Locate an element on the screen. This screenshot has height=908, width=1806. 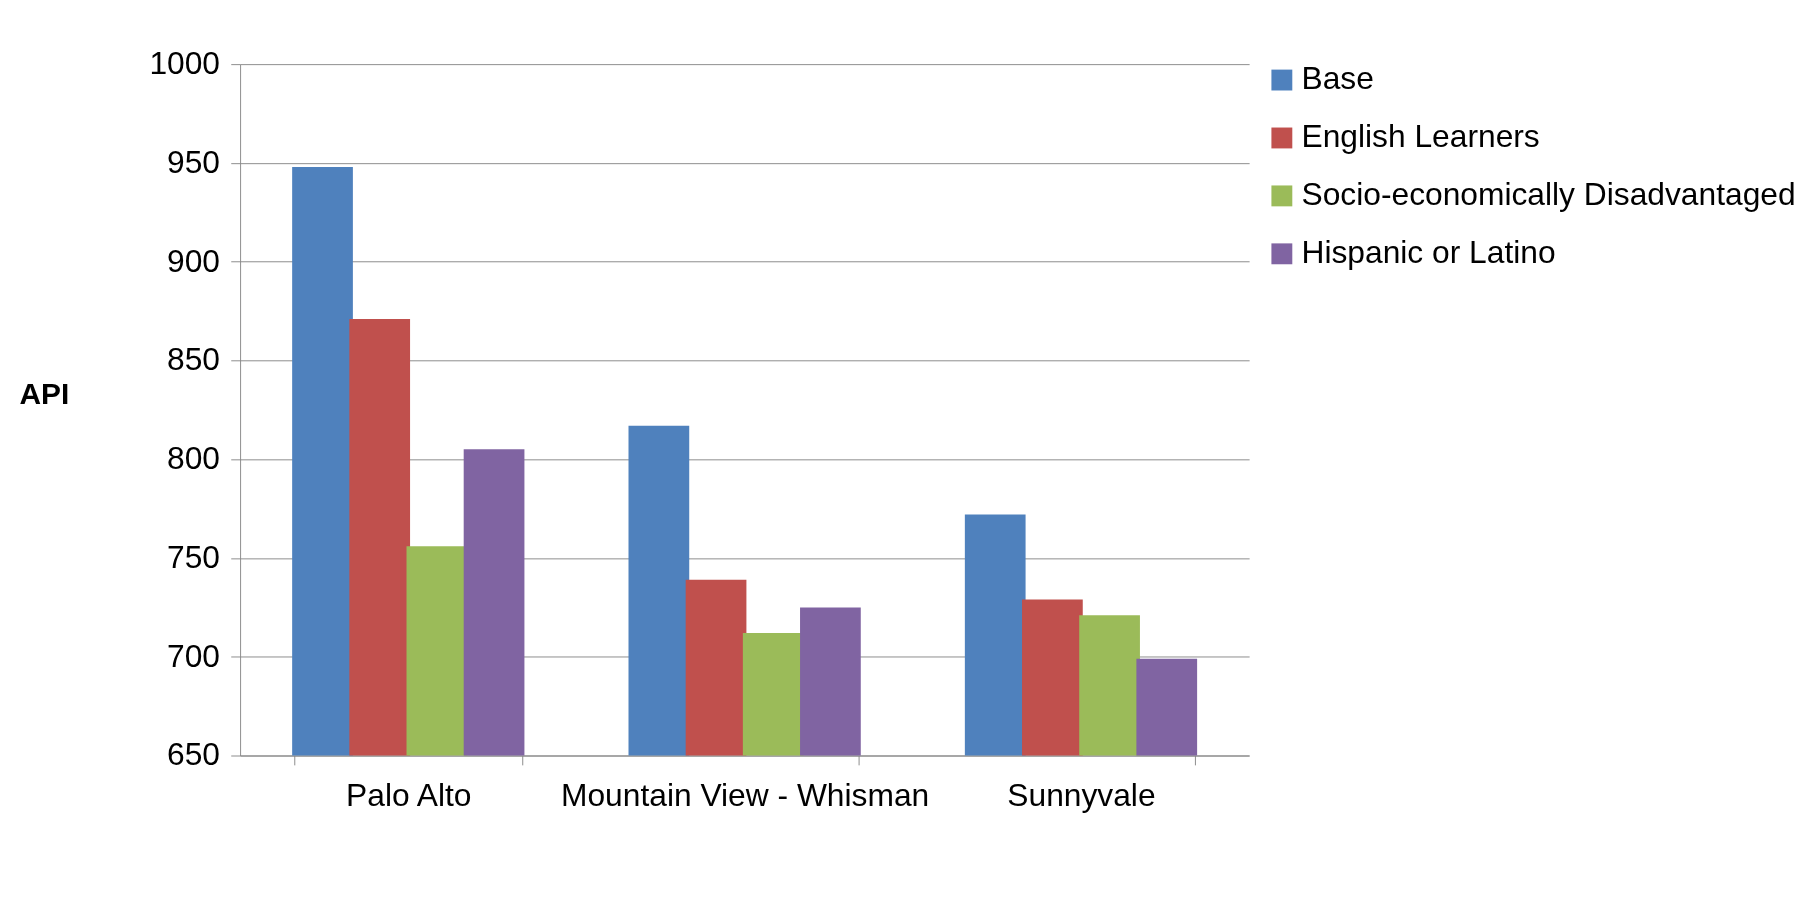
x-tick-label: Mountain View - Whisman is located at coordinates (745, 794).